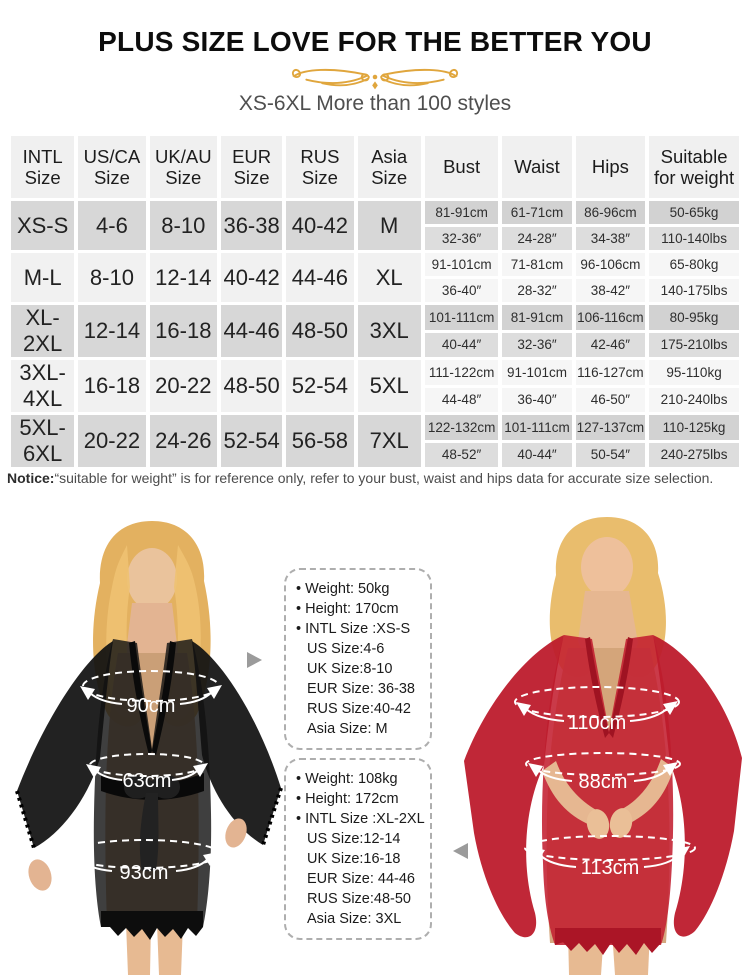 This screenshot has width=750, height=975. I want to click on cell-usca: 4-6, so click(112, 225).